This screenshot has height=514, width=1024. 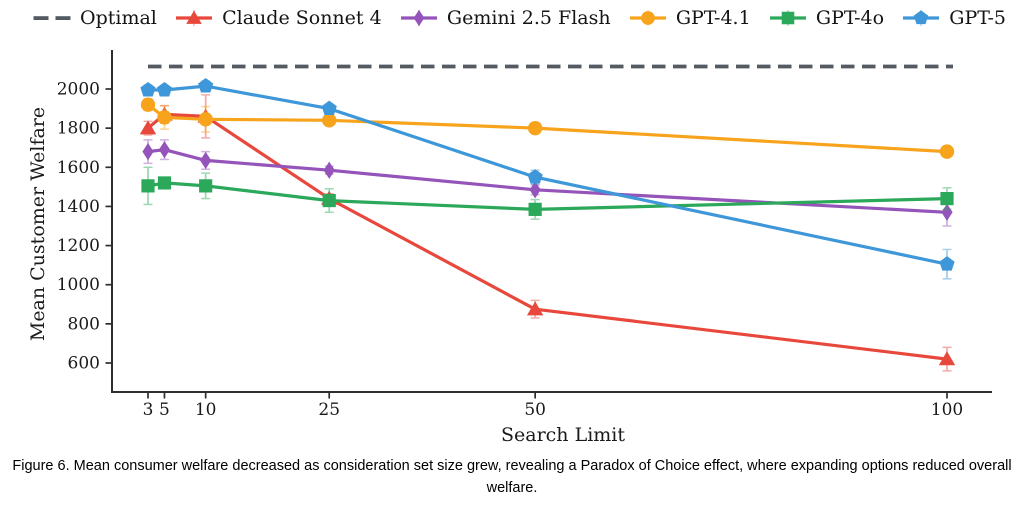 I want to click on gpt-4-1-legend-glyph, so click(x=648, y=18).